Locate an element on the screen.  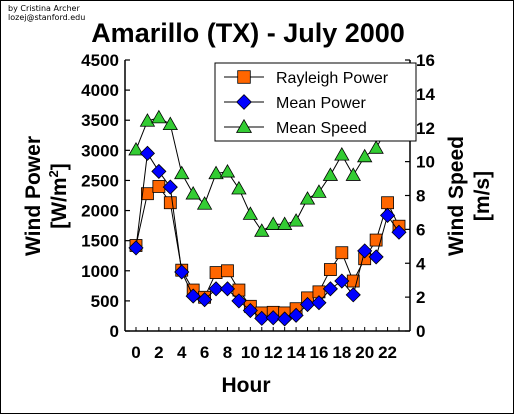
author-credit: by Cristina Archer lozej@stanford.edu is located at coordinates (46, 13).